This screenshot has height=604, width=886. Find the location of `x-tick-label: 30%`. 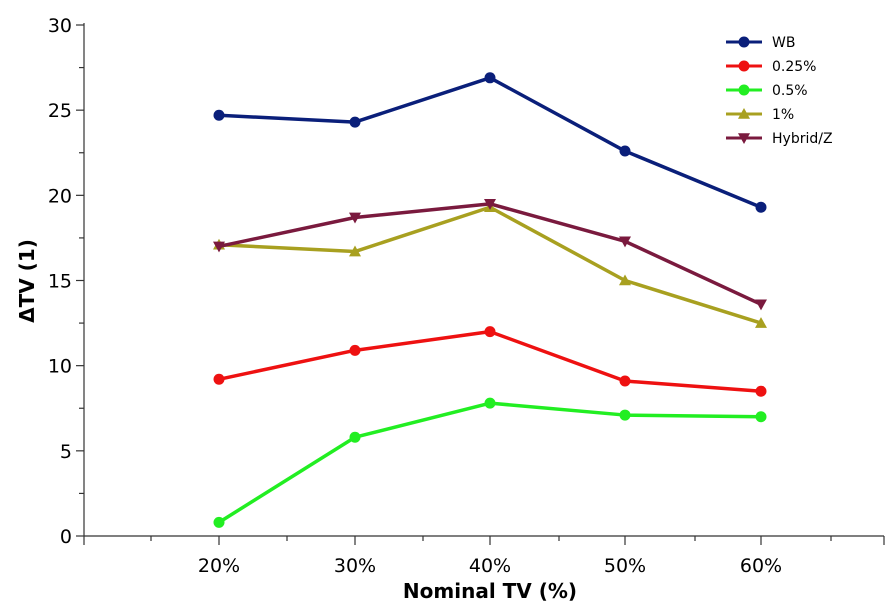

x-tick-label: 30% is located at coordinates (355, 566).